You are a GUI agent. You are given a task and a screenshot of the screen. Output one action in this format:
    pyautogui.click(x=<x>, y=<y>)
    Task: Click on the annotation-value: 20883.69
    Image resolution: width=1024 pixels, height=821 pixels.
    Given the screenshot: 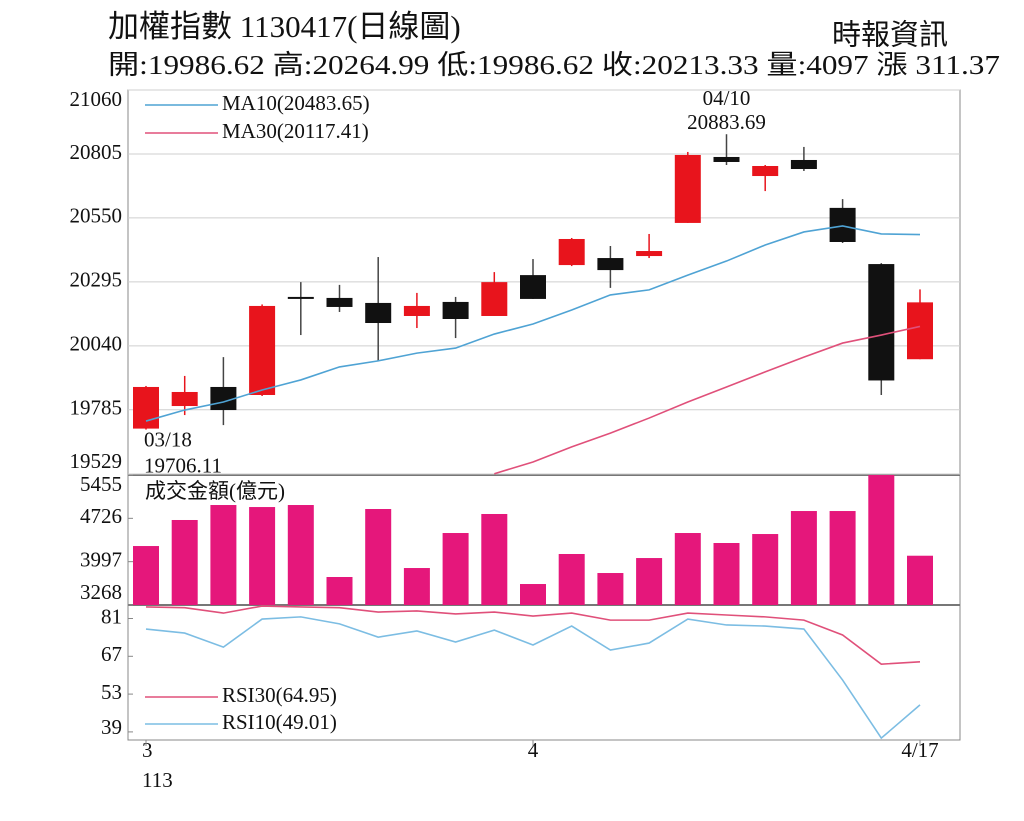 What is the action you would take?
    pyautogui.click(x=726, y=122)
    